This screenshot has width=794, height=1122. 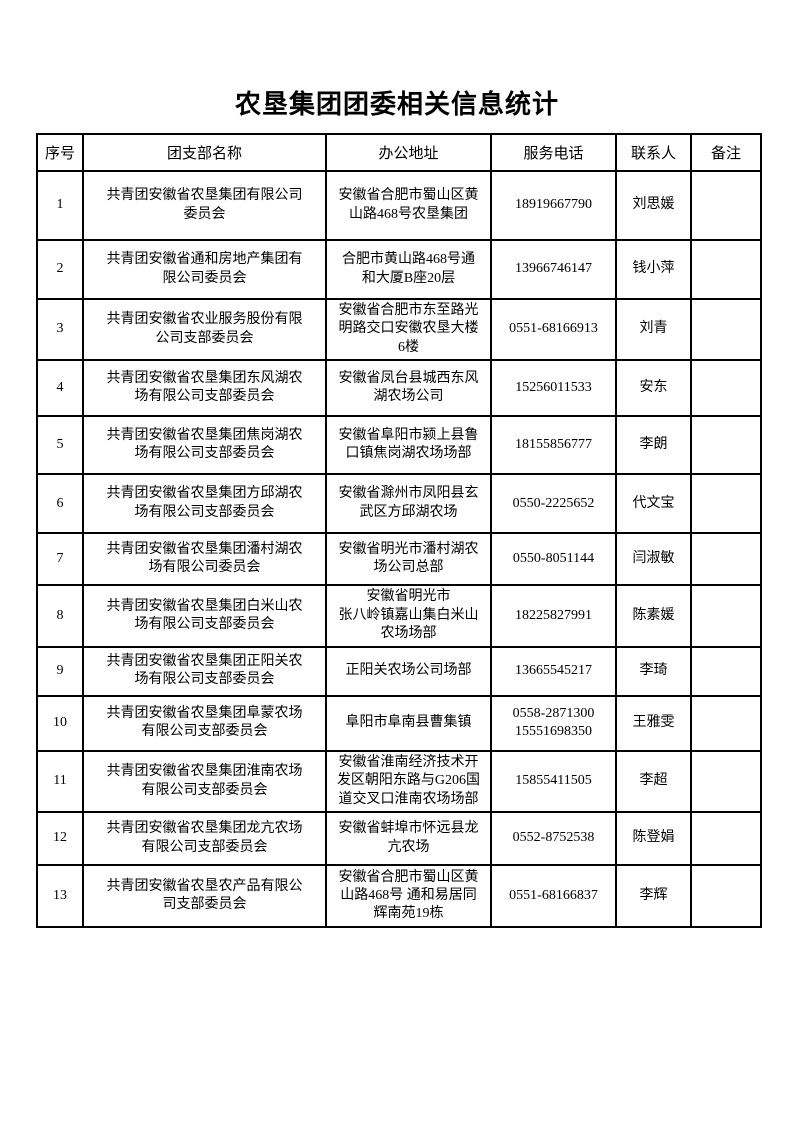 What do you see at coordinates (60, 445) in the screenshot?
I see `cell-no: 5` at bounding box center [60, 445].